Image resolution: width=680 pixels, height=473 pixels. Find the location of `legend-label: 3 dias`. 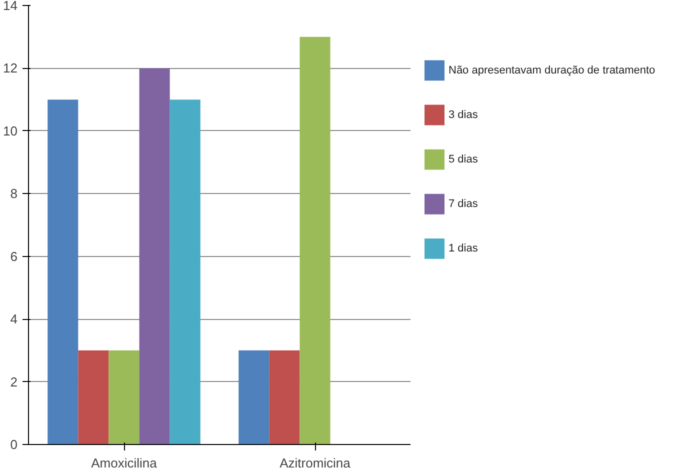

legend-label: 3 dias is located at coordinates (463, 115).